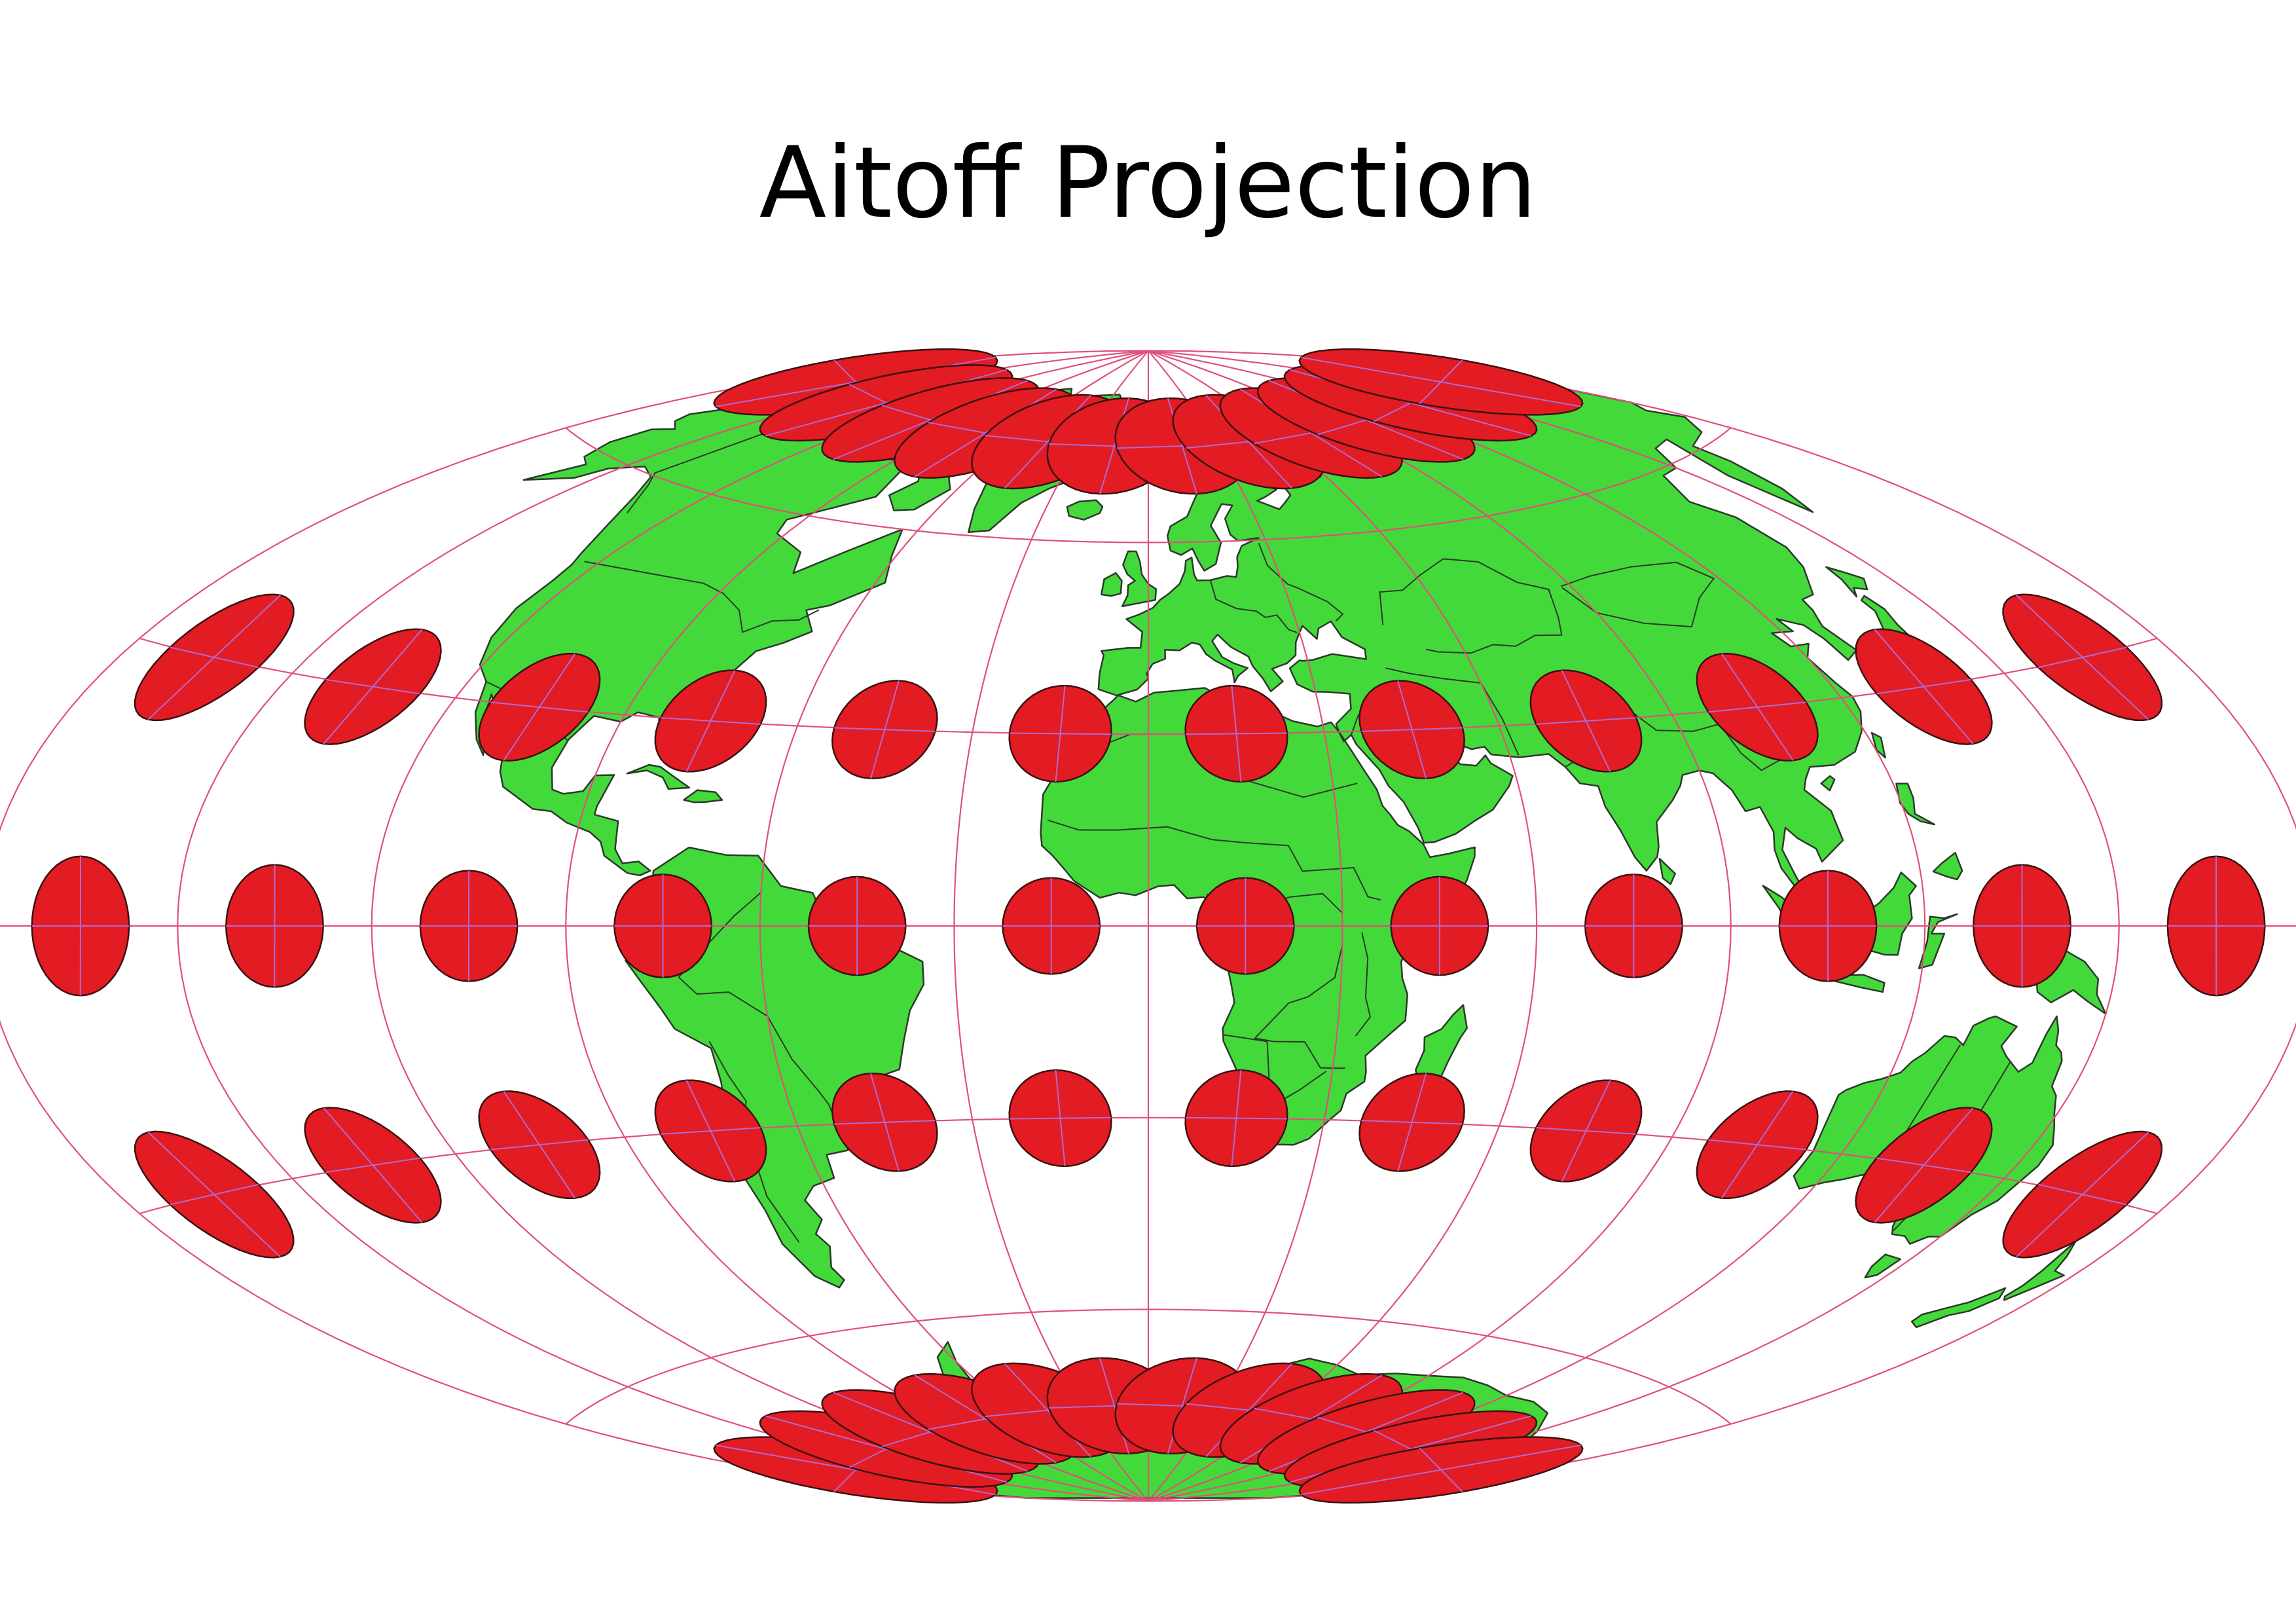 Image resolution: width=2296 pixels, height=1624 pixels. What do you see at coordinates (702, 597) in the screenshot?
I see `border-us-canada` at bounding box center [702, 597].